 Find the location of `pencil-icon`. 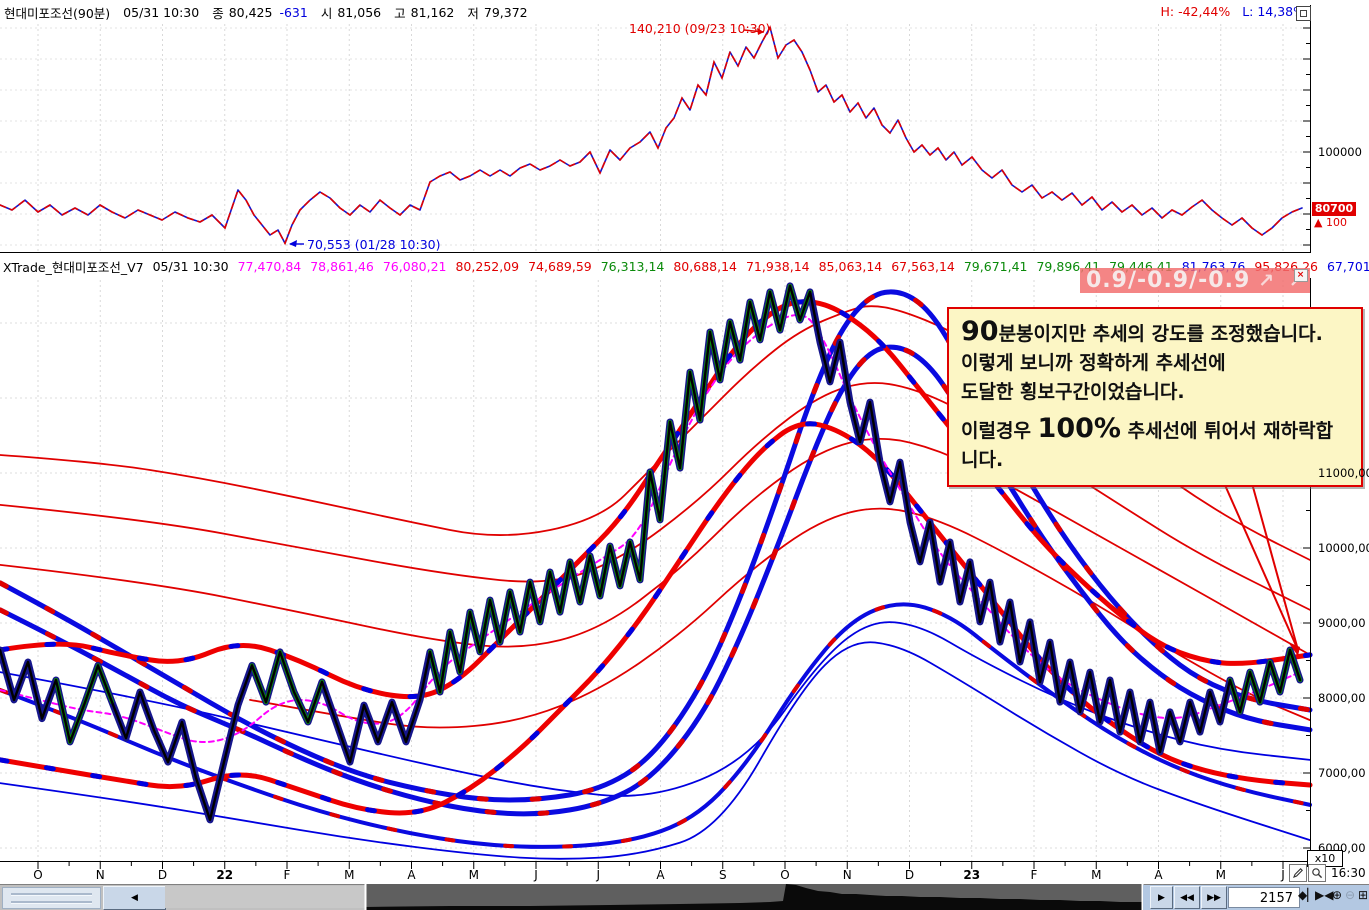

pencil-icon is located at coordinates (1298, 873).